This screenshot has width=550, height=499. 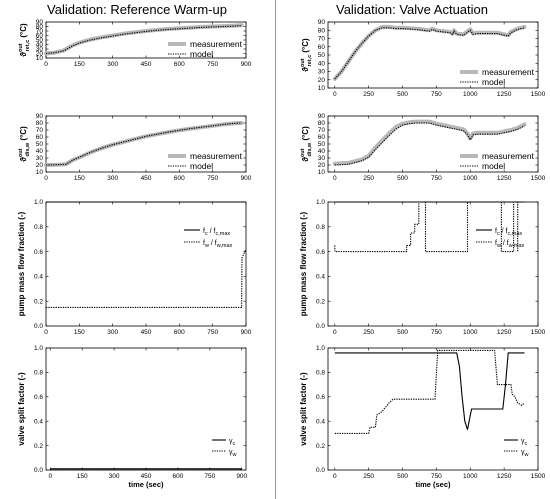 I want to click on x-axis-label: time (sec), so click(x=146, y=484).